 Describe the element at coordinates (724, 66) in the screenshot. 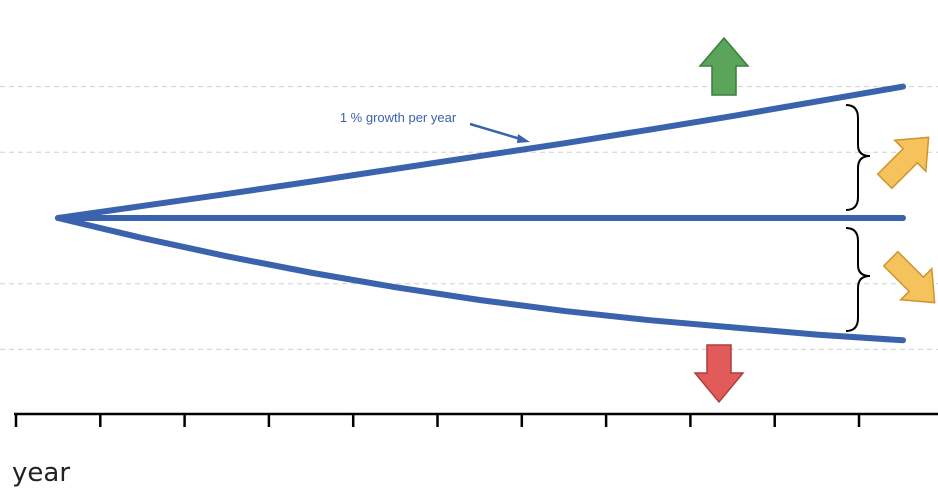

I see `up-arrow-icon` at that location.